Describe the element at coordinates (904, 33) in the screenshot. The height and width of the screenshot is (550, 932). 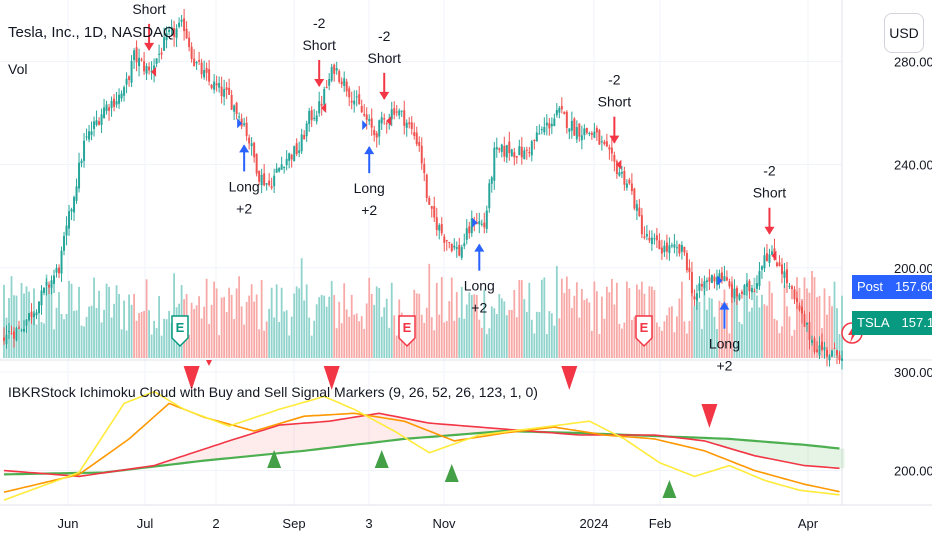
I see `currency-button: USD` at that location.